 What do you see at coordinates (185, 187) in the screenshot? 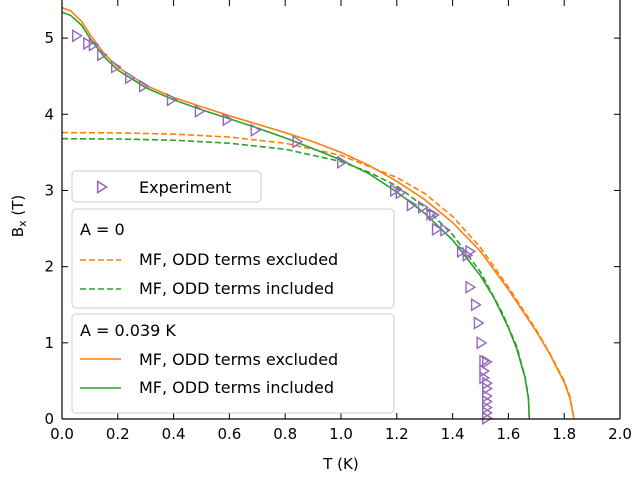
I see `legend-experiment-label: Experiment` at bounding box center [185, 187].